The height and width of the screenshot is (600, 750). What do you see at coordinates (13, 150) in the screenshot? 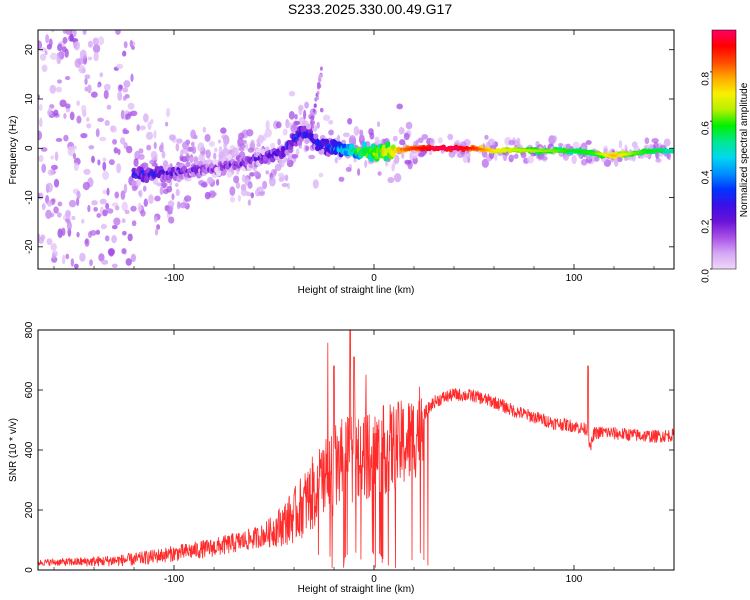
I see `spectrogram-y-label: Frequency (Hz)` at bounding box center [13, 150].